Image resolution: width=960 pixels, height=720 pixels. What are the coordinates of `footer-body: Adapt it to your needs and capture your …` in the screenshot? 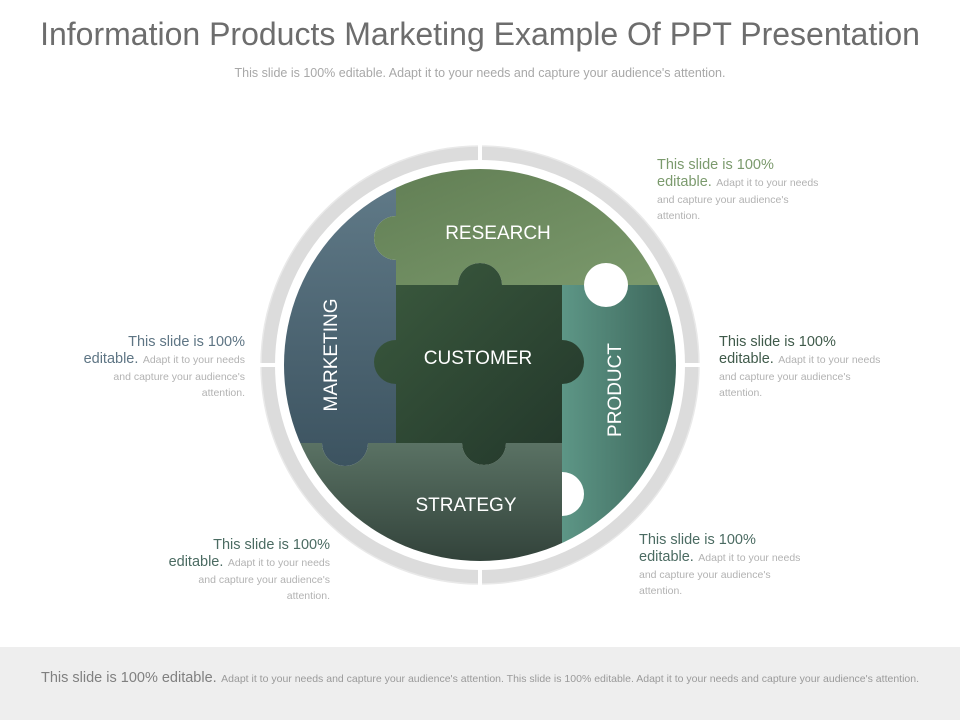 It's located at (570, 679).